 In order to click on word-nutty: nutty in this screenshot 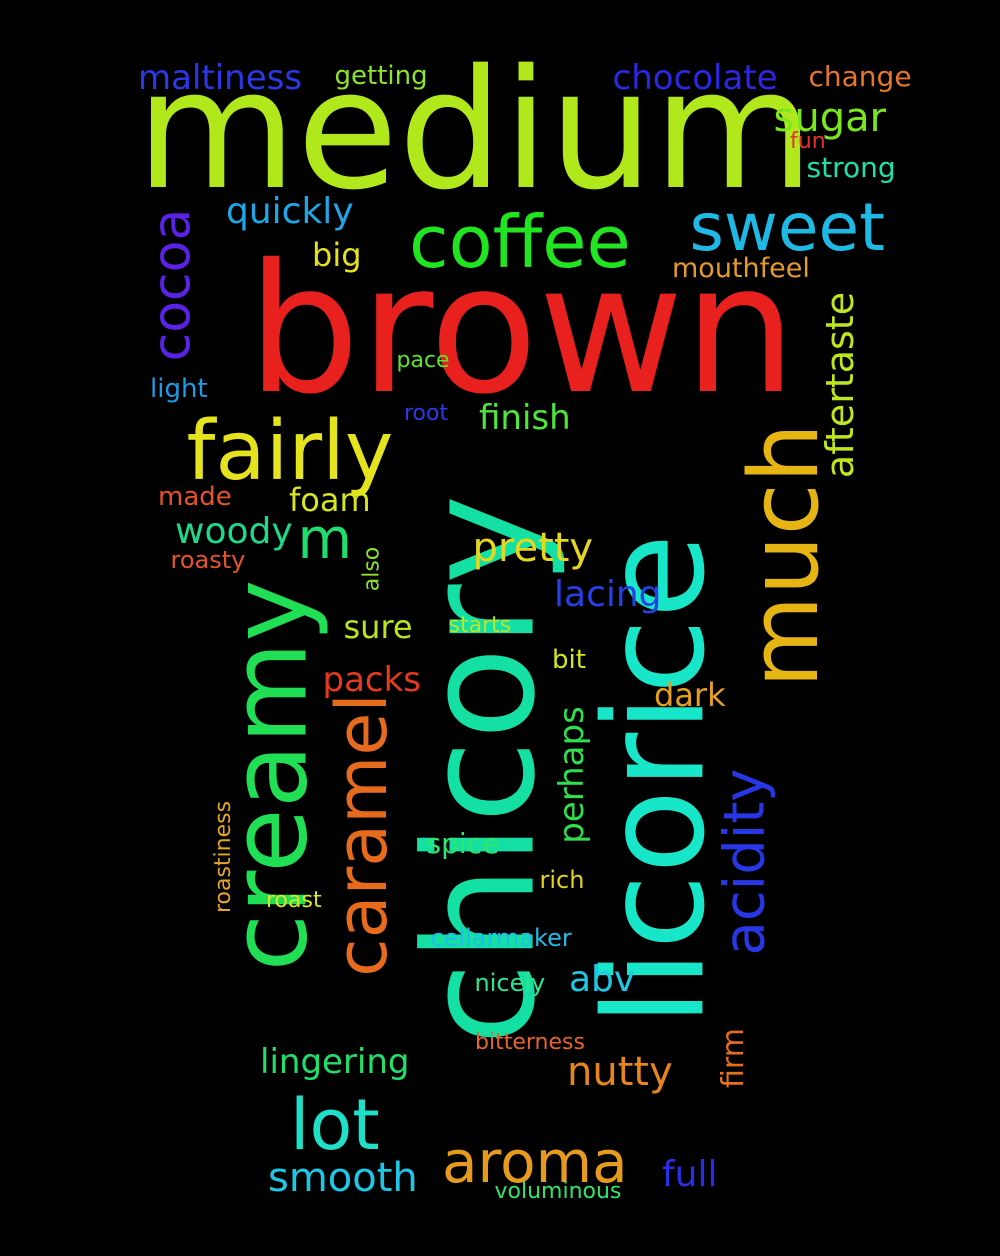, I will do `click(620, 1072)`.